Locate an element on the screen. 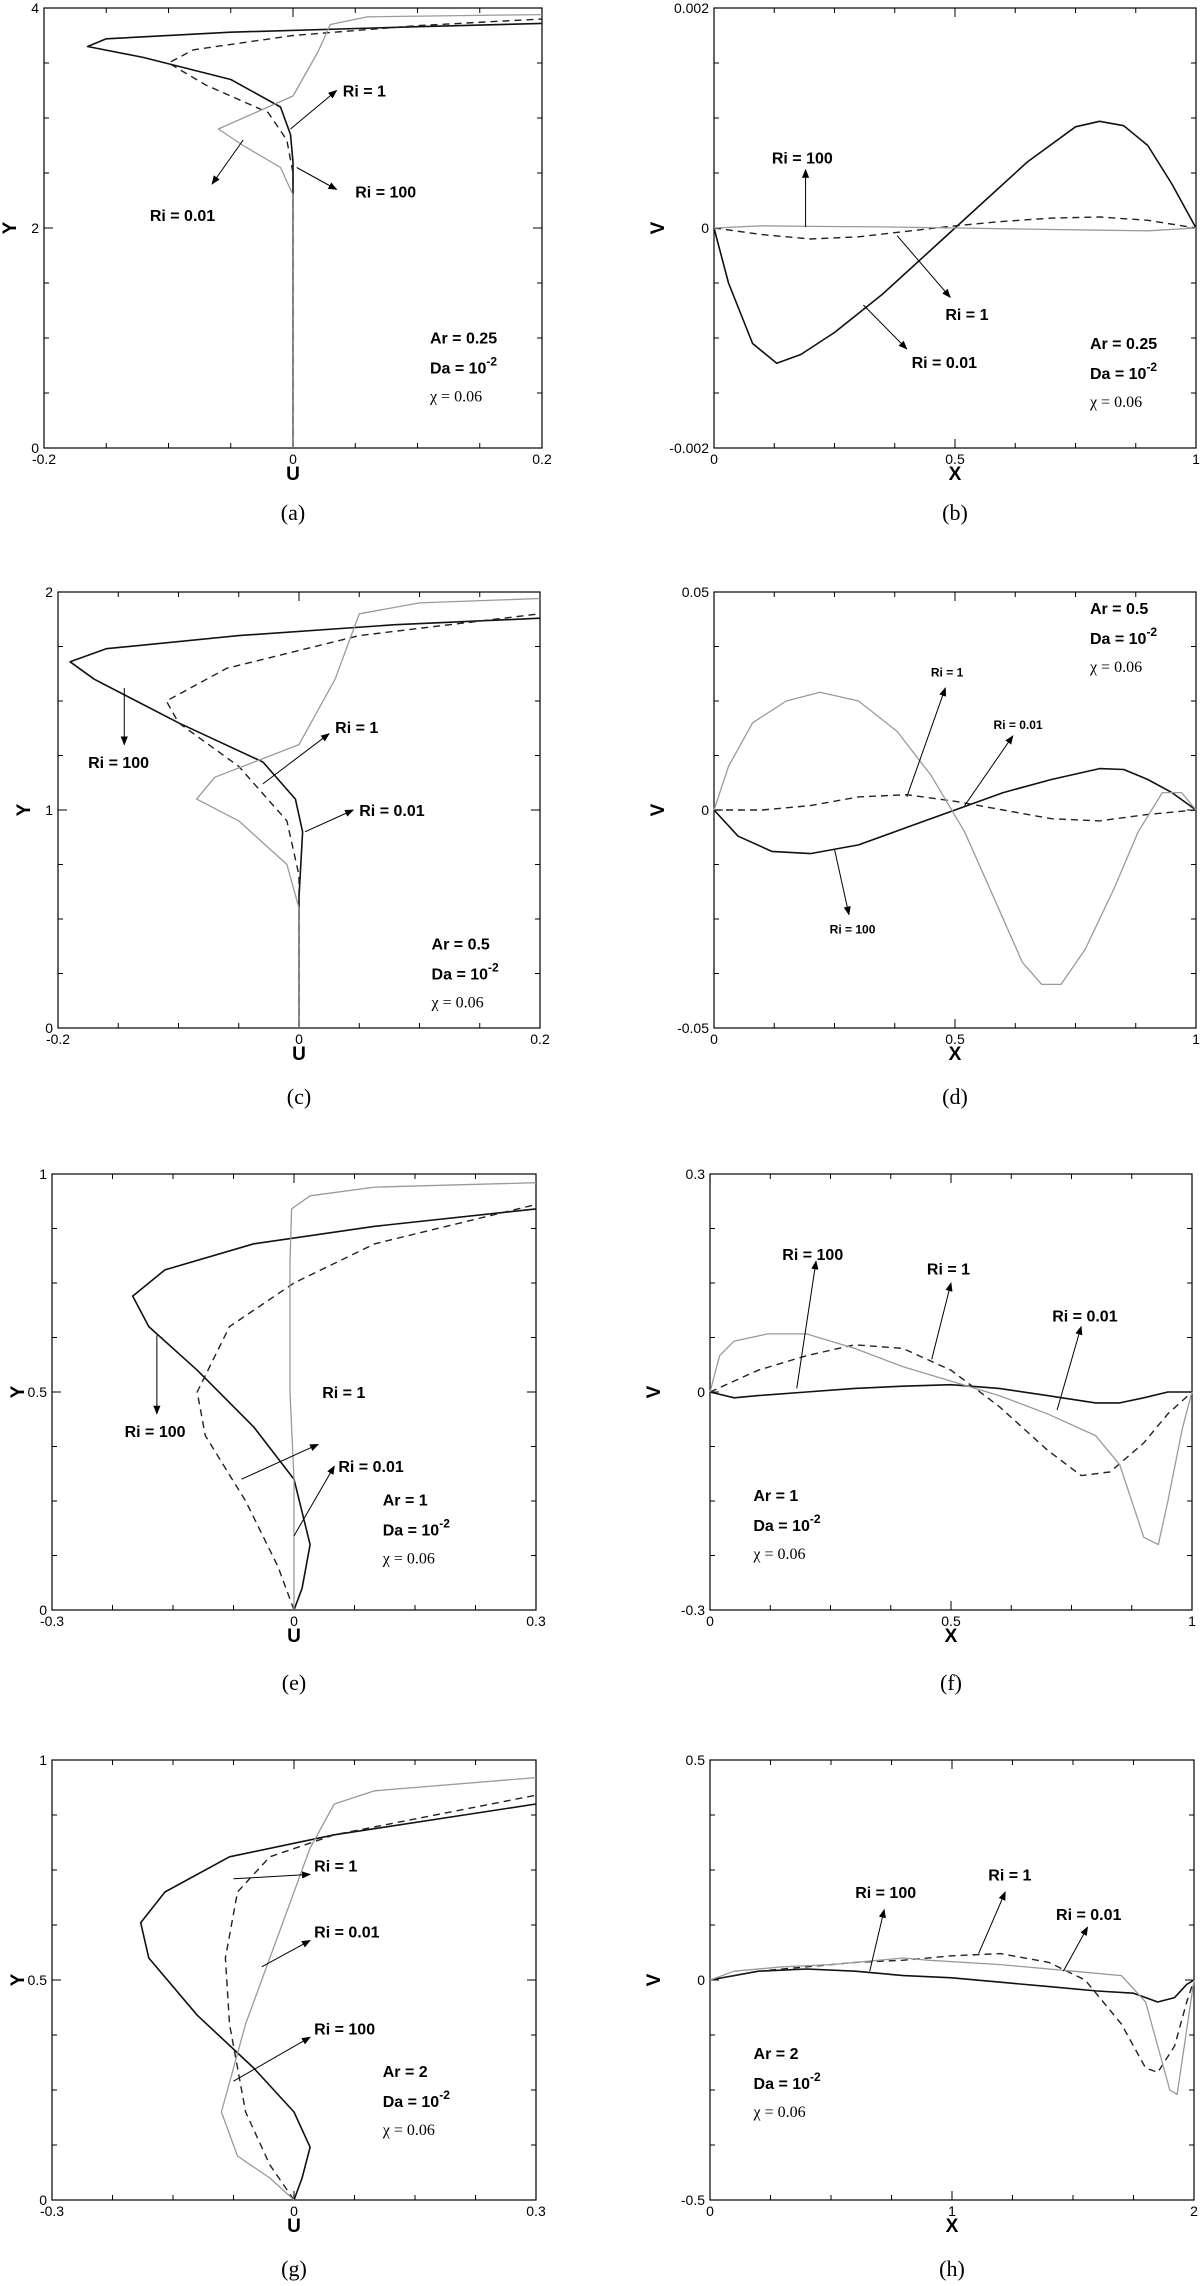 The height and width of the screenshot is (2286, 1200). x-axis-label: U is located at coordinates (293, 474).